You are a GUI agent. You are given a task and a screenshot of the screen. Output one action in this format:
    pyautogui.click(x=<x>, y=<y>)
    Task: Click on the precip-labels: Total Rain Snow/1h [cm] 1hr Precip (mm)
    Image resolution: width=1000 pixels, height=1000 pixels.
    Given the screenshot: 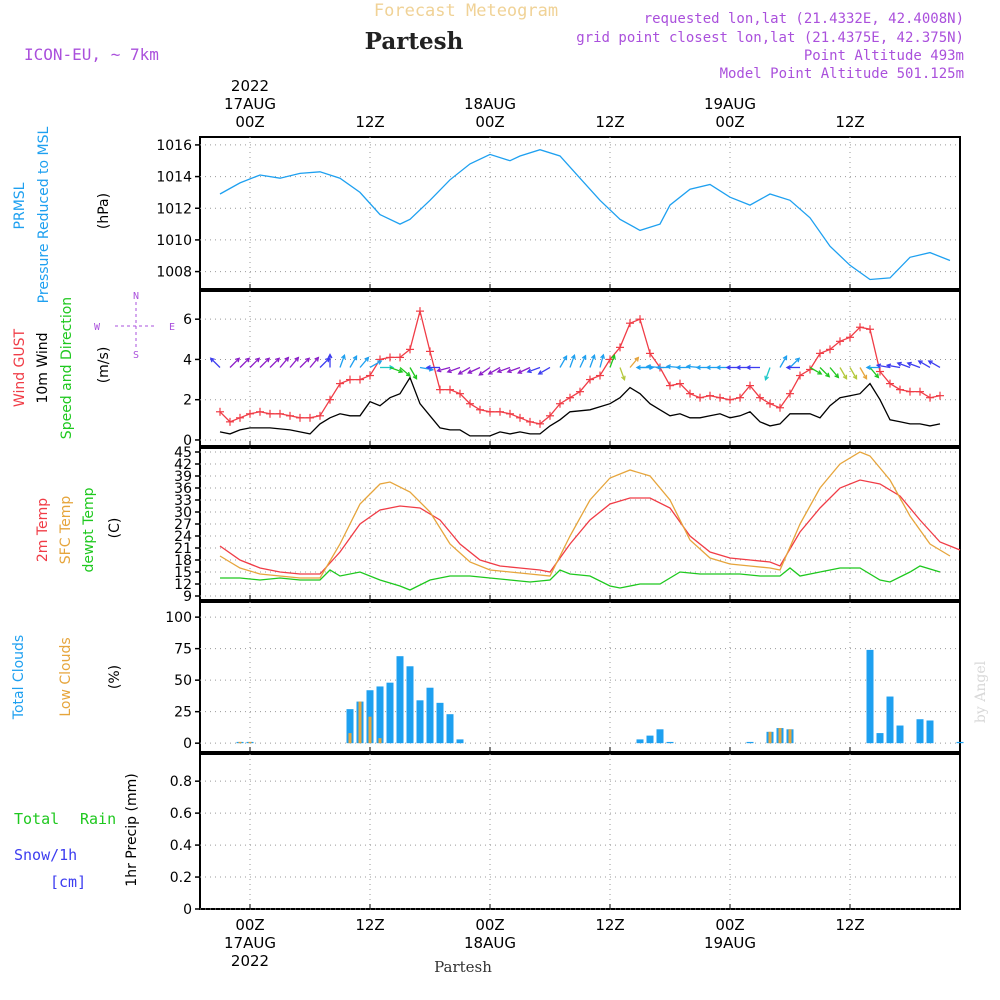 What is the action you would take?
    pyautogui.click(x=77, y=832)
    